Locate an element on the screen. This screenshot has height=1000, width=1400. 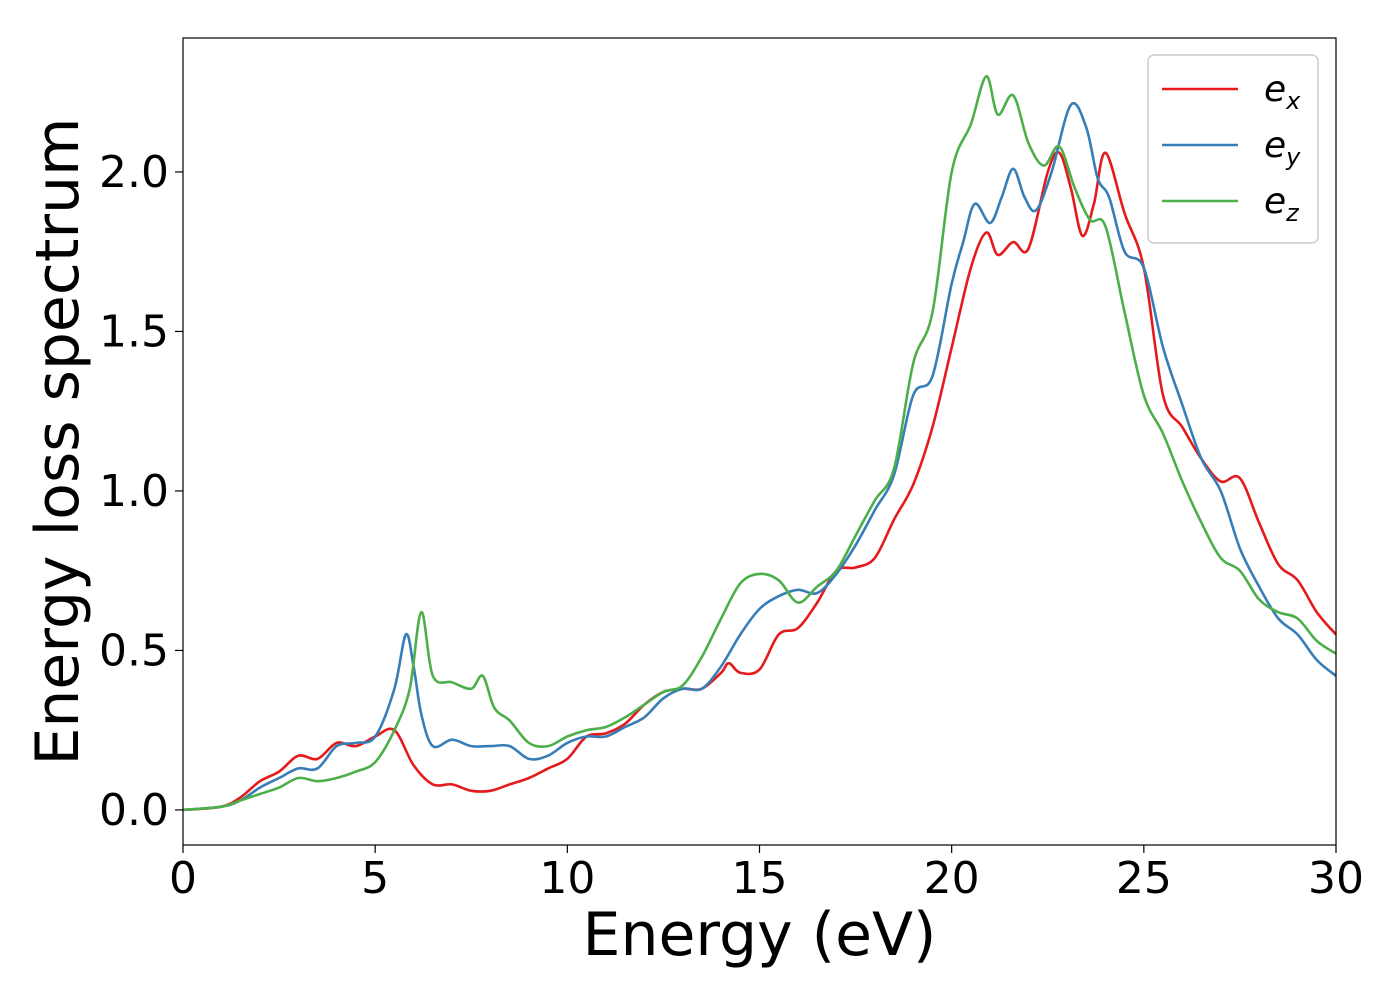
x-tick-label: 20 is located at coordinates (952, 878).